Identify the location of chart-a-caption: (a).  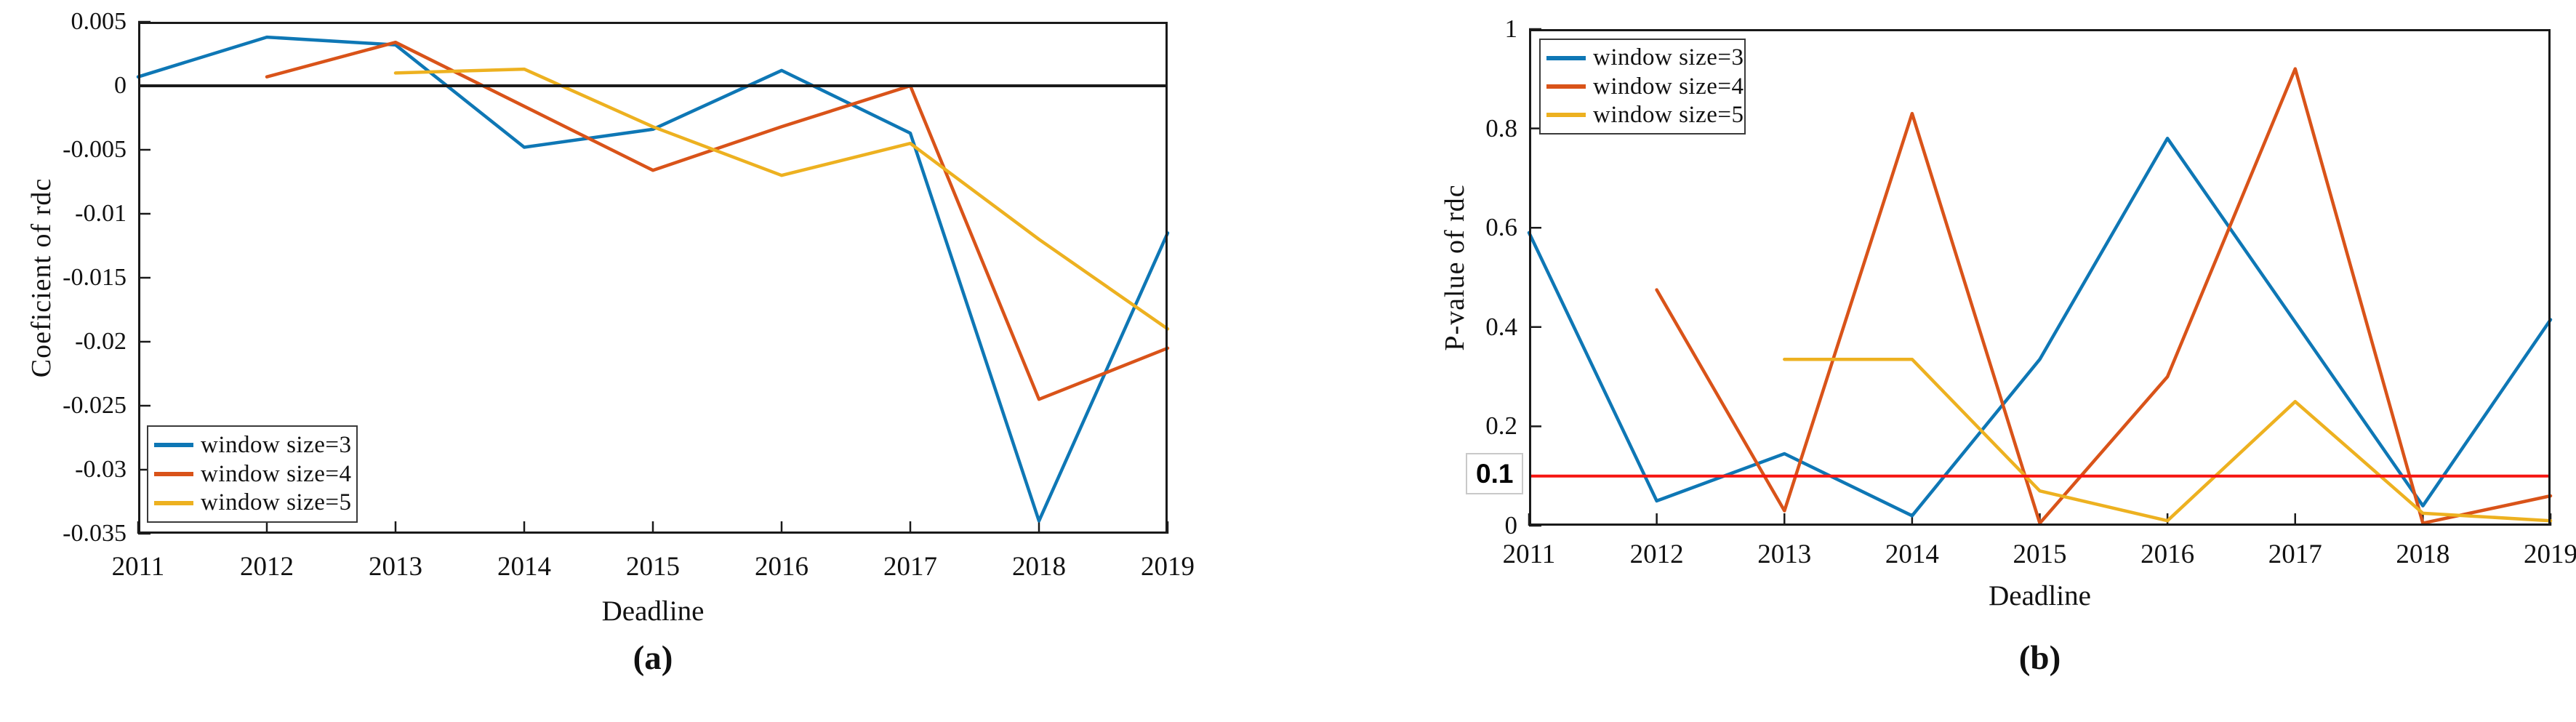
(653, 658).